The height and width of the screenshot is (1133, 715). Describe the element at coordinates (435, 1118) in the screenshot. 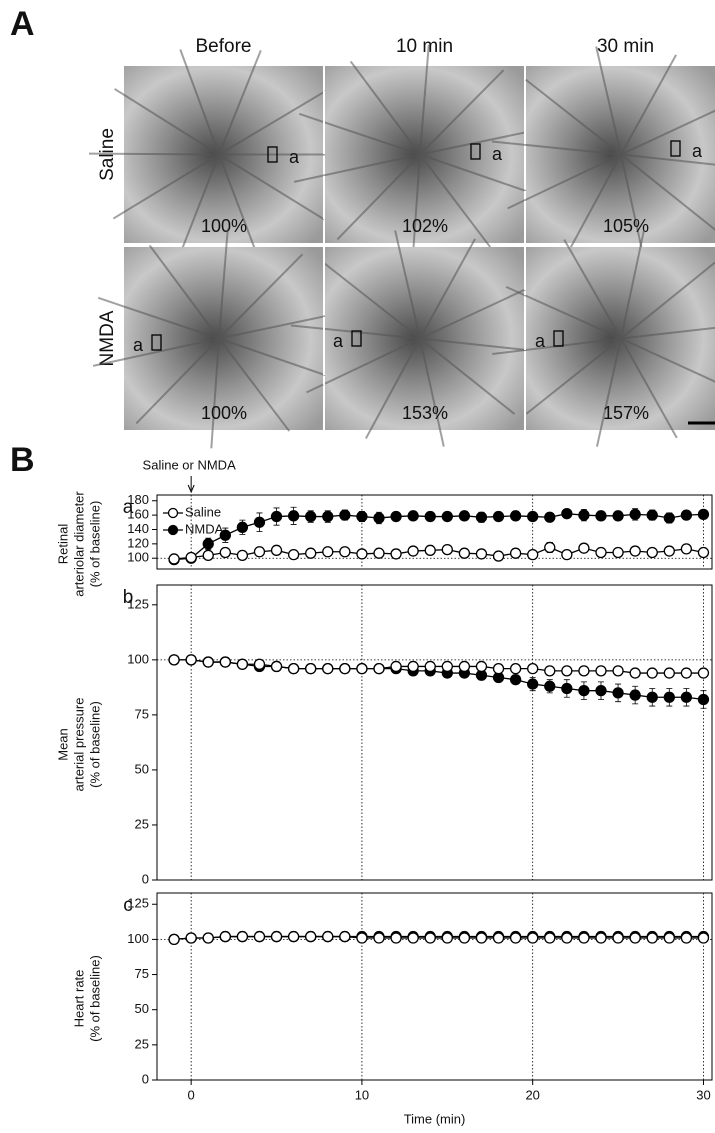

I see `x-axis-label: Time (min)` at that location.